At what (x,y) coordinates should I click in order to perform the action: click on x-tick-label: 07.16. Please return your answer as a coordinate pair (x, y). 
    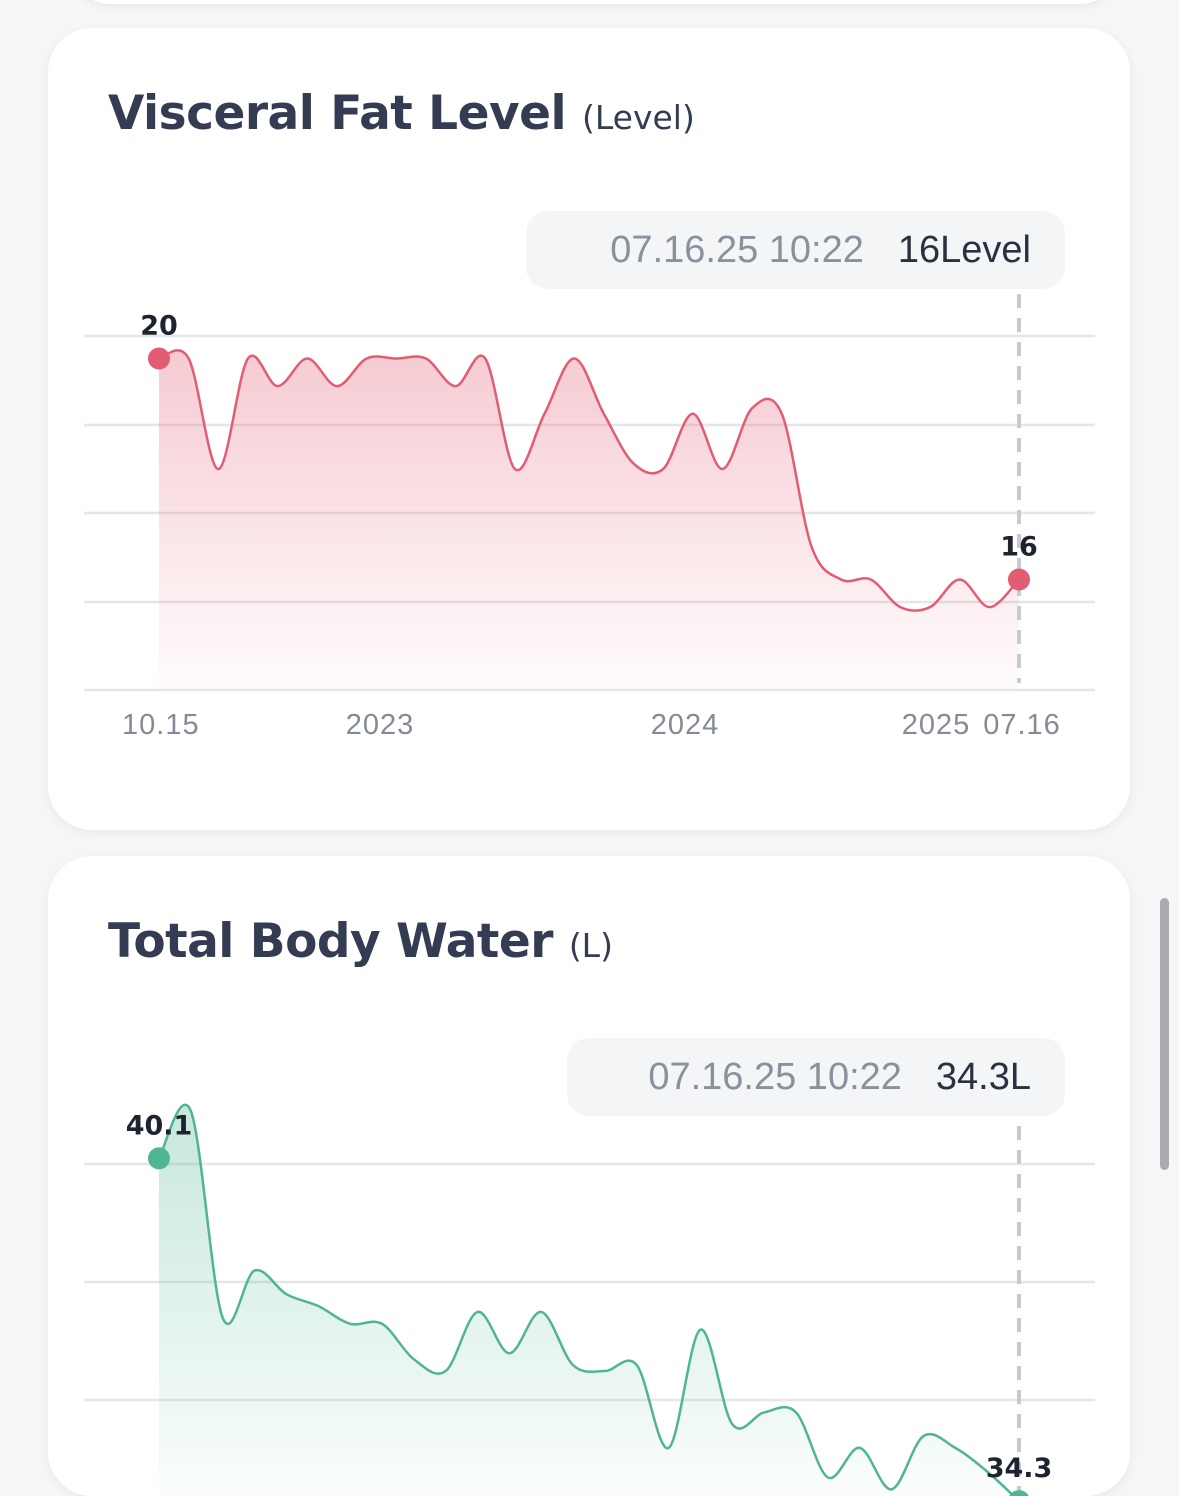
    Looking at the image, I should click on (1022, 725).